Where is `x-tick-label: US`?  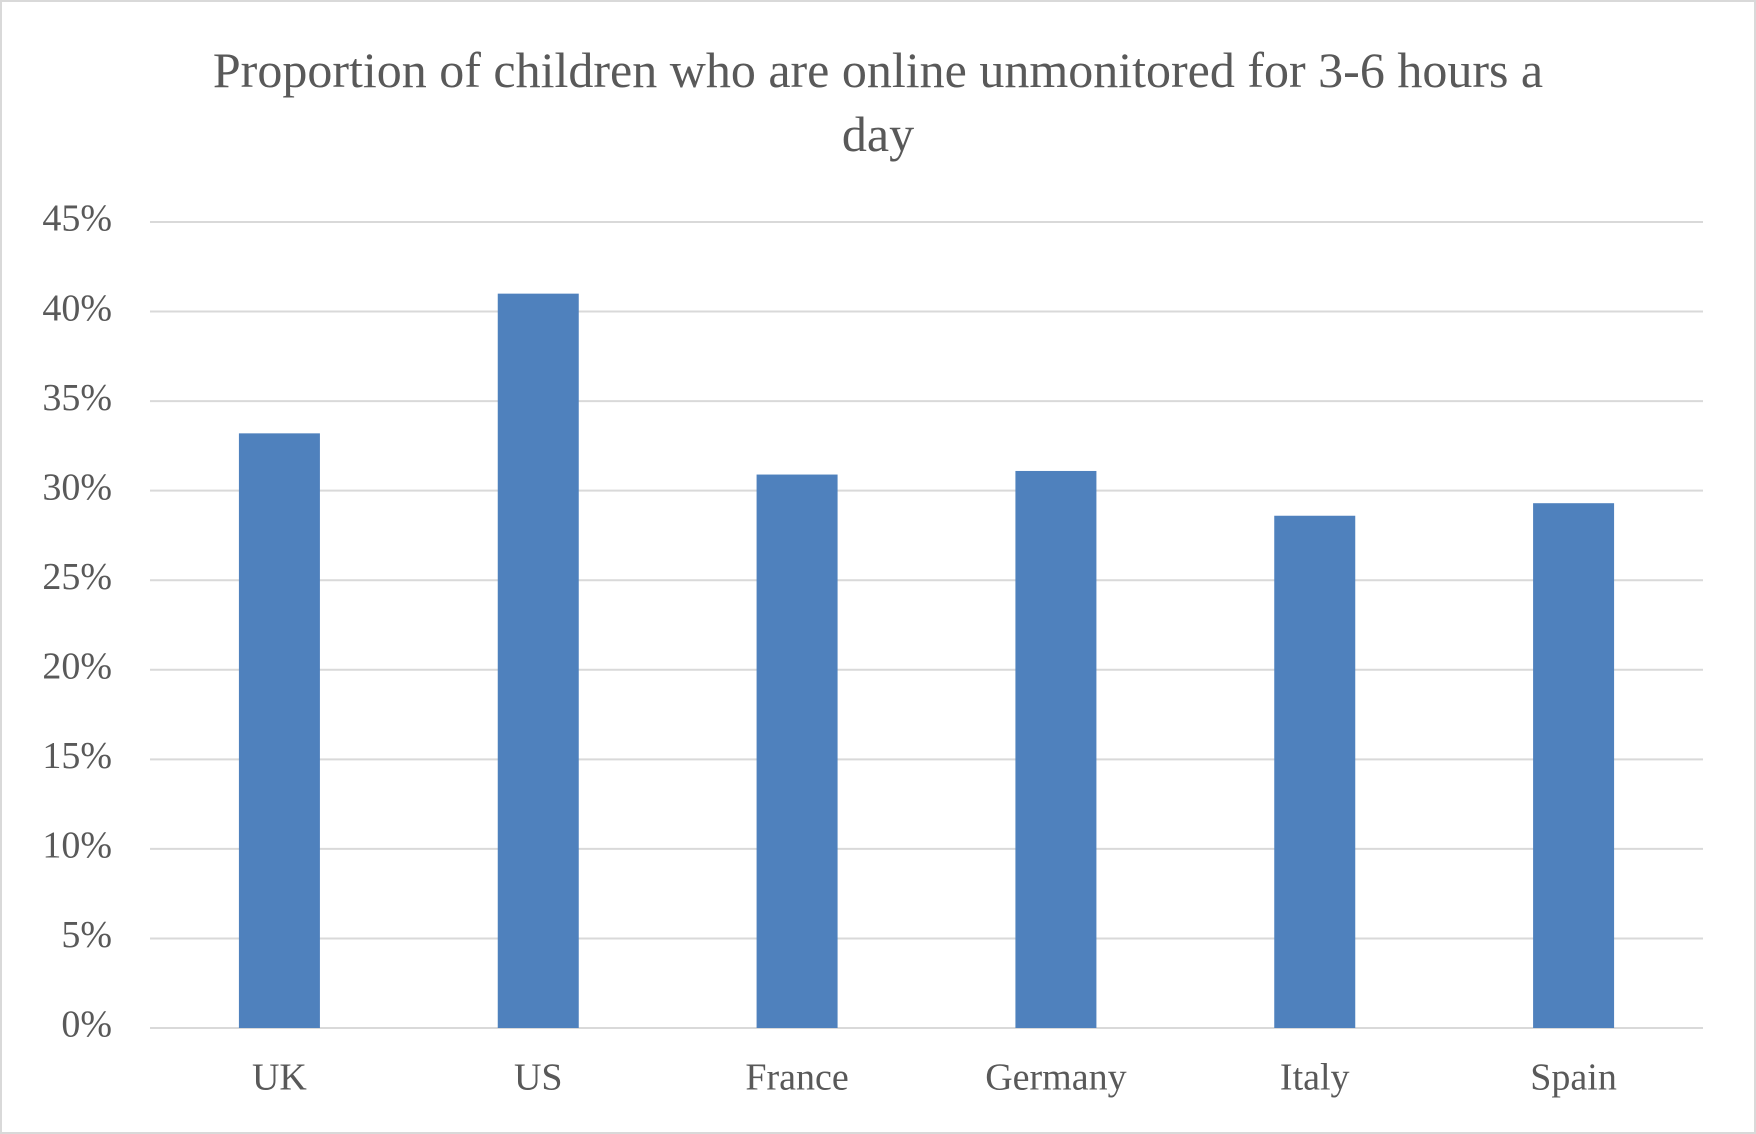
x-tick-label: US is located at coordinates (538, 1078).